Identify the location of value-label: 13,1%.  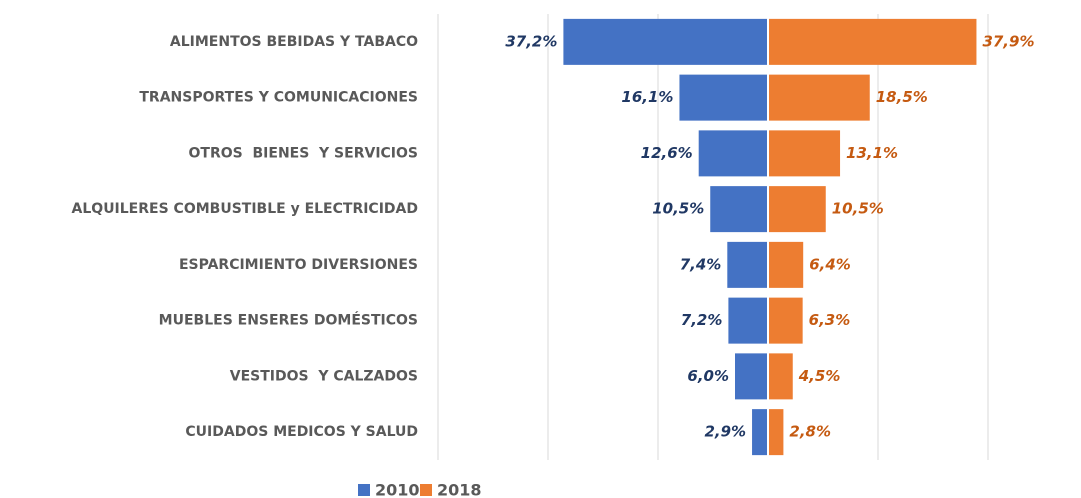
(872, 153).